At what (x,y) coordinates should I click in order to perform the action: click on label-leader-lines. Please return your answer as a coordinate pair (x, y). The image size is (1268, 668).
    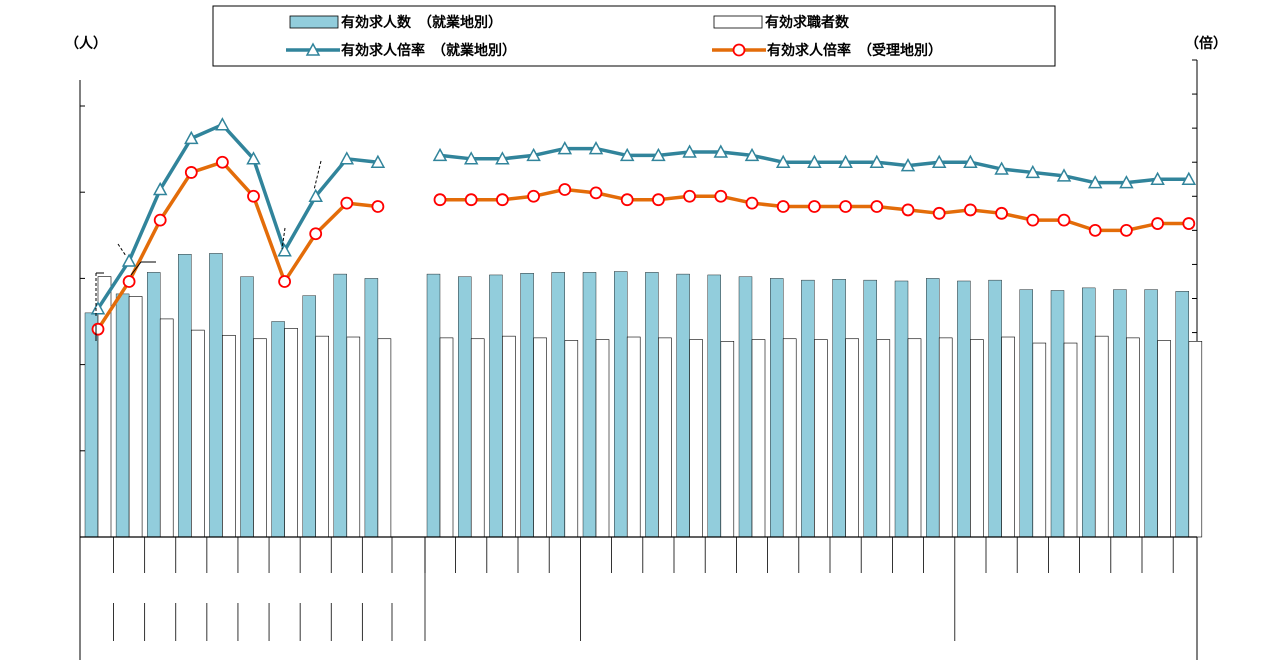
    Looking at the image, I should click on (208, 250).